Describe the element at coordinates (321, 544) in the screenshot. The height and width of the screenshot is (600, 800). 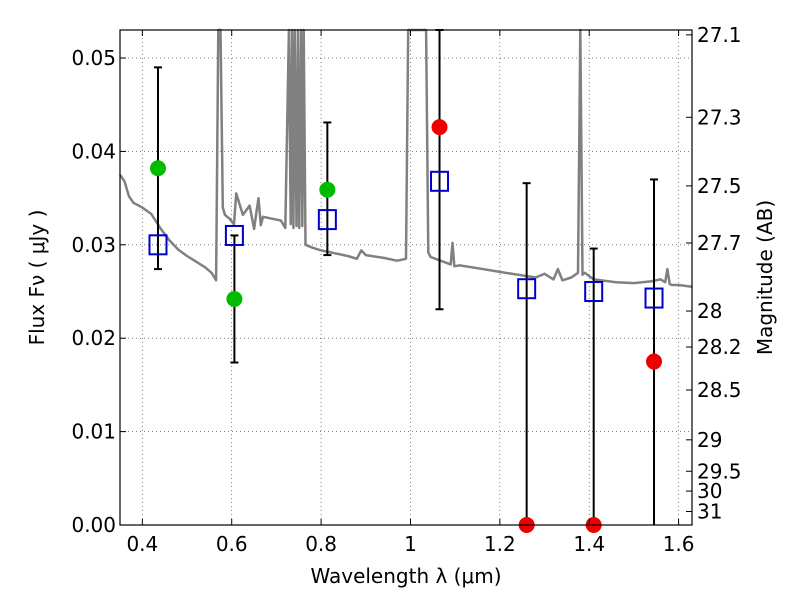
I see `x-tick-label: 0.8` at that location.